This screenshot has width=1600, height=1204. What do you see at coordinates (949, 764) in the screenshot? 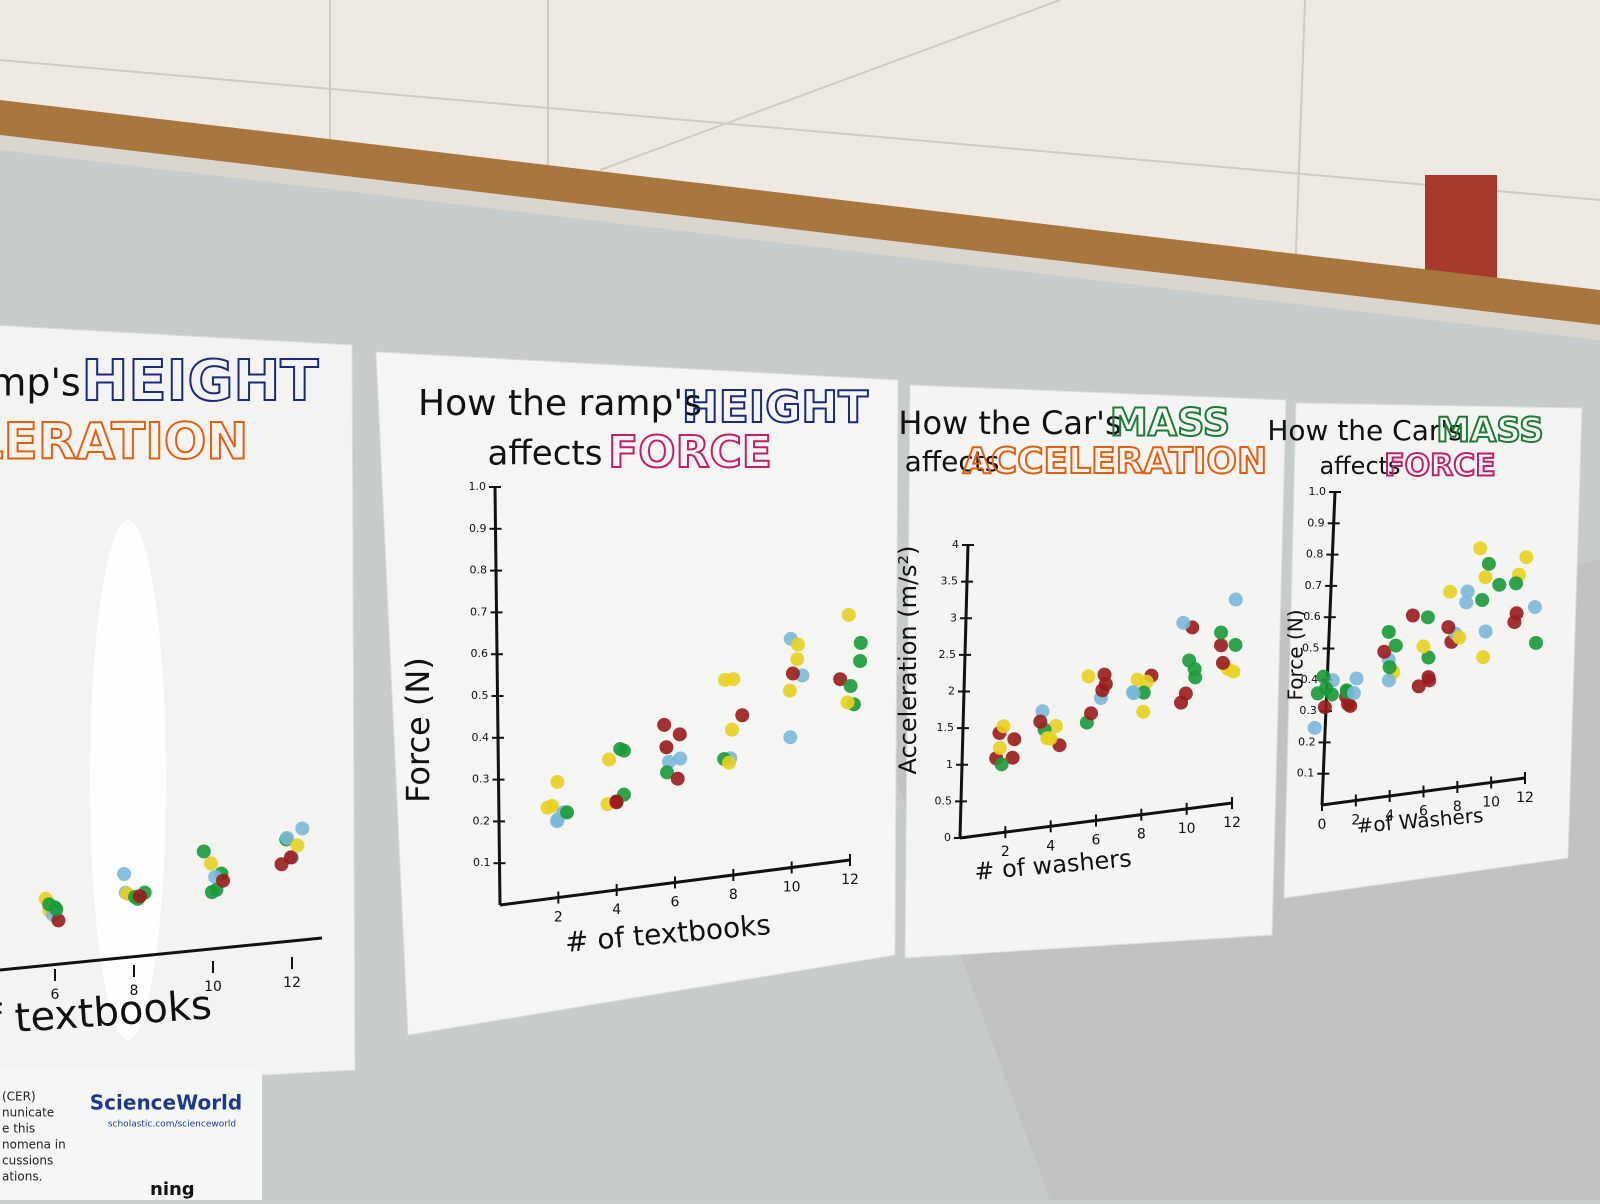
I see `y-tick-label: 1` at bounding box center [949, 764].